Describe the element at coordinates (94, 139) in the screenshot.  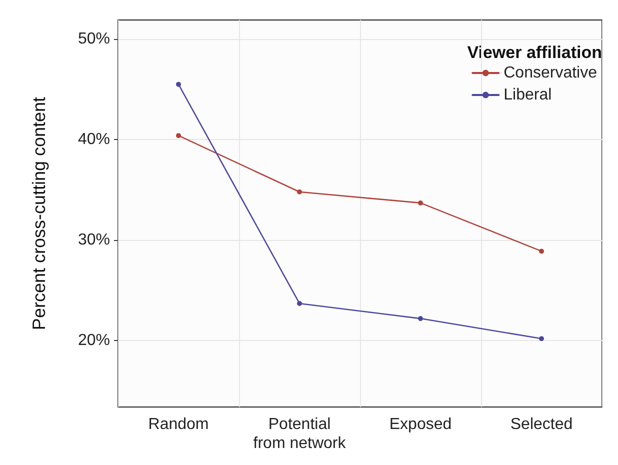
I see `y-tick-label: 40%` at that location.